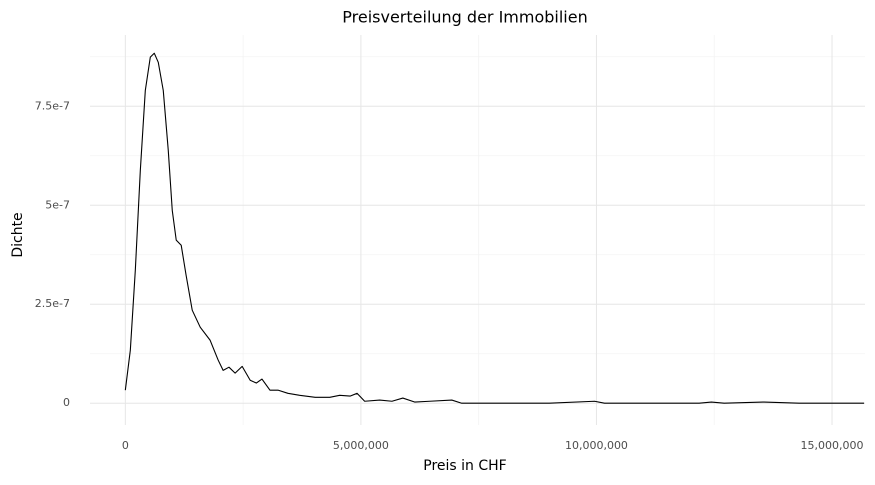 Image resolution: width=875 pixels, height=485 pixels. What do you see at coordinates (18, 234) in the screenshot?
I see `y-axis-label: Dichte` at bounding box center [18, 234].